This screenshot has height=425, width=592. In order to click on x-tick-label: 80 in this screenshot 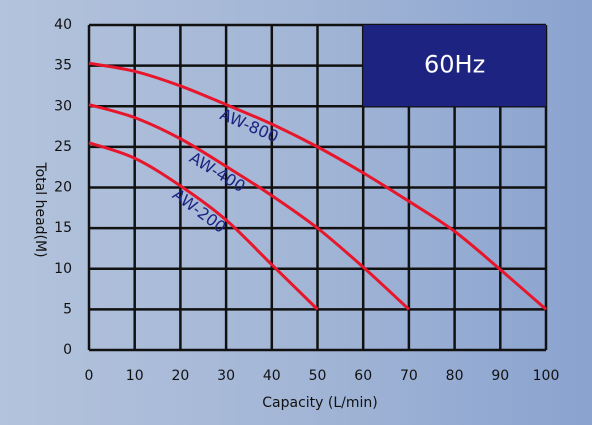, I will do `click(455, 376)`.